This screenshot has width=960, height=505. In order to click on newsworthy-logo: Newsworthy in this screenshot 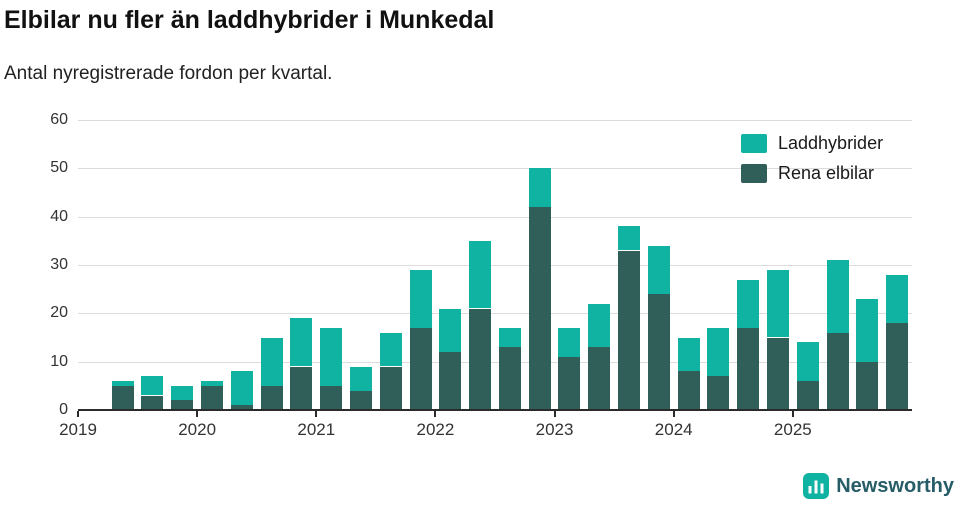, I will do `click(878, 486)`.